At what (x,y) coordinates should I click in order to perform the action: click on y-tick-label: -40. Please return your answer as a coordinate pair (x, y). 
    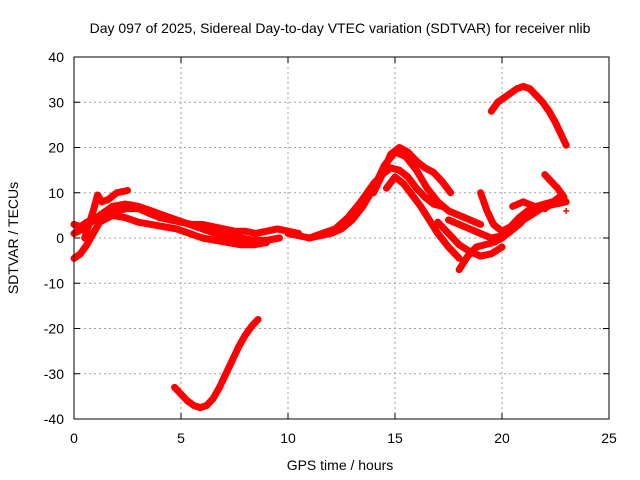
    Looking at the image, I should click on (54, 419).